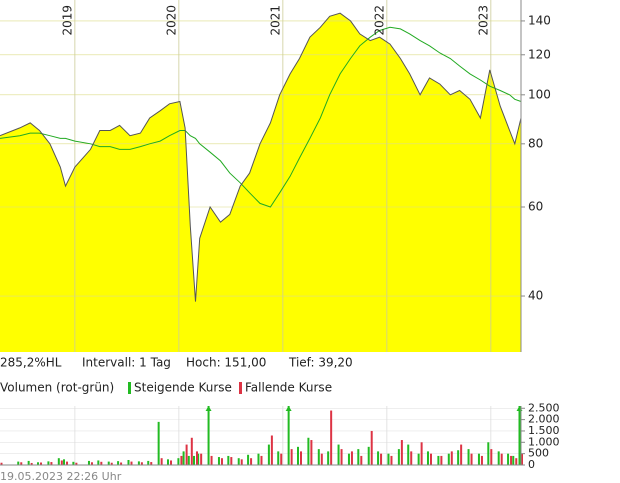  Describe the element at coordinates (539, 20) in the screenshot. I see `y-tick-label: 140` at that location.